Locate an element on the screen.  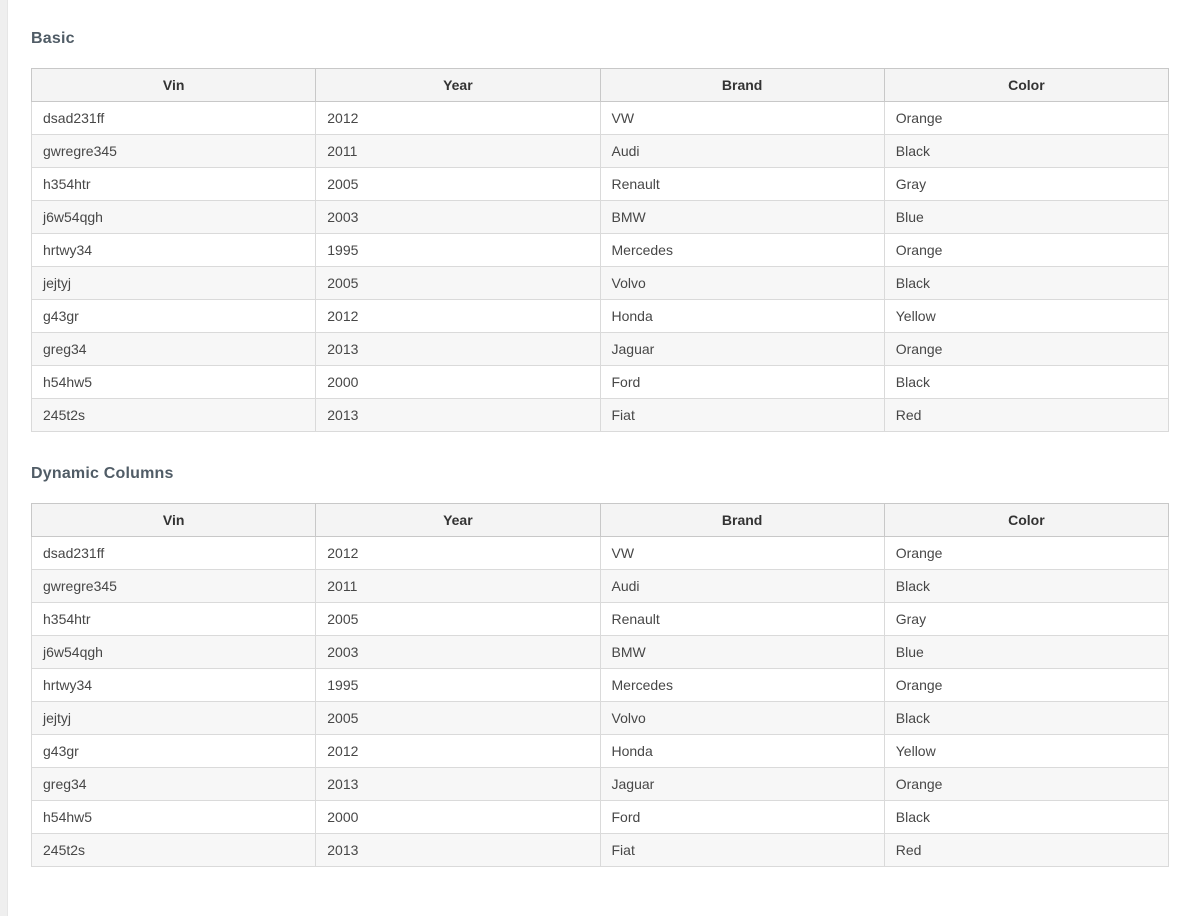
cell-year: 1995 is located at coordinates (458, 685).